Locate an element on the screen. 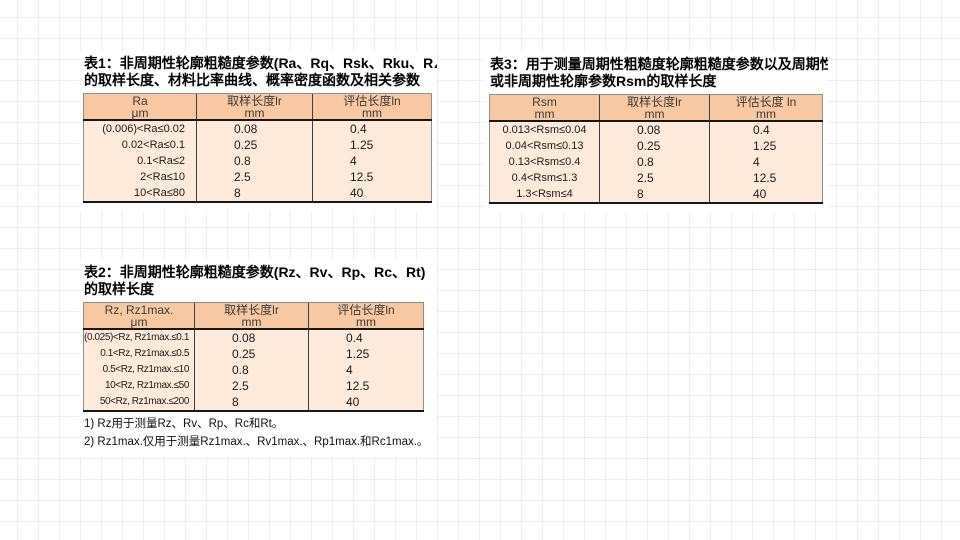 This screenshot has width=960, height=540. header-line1: Ra is located at coordinates (140, 101).